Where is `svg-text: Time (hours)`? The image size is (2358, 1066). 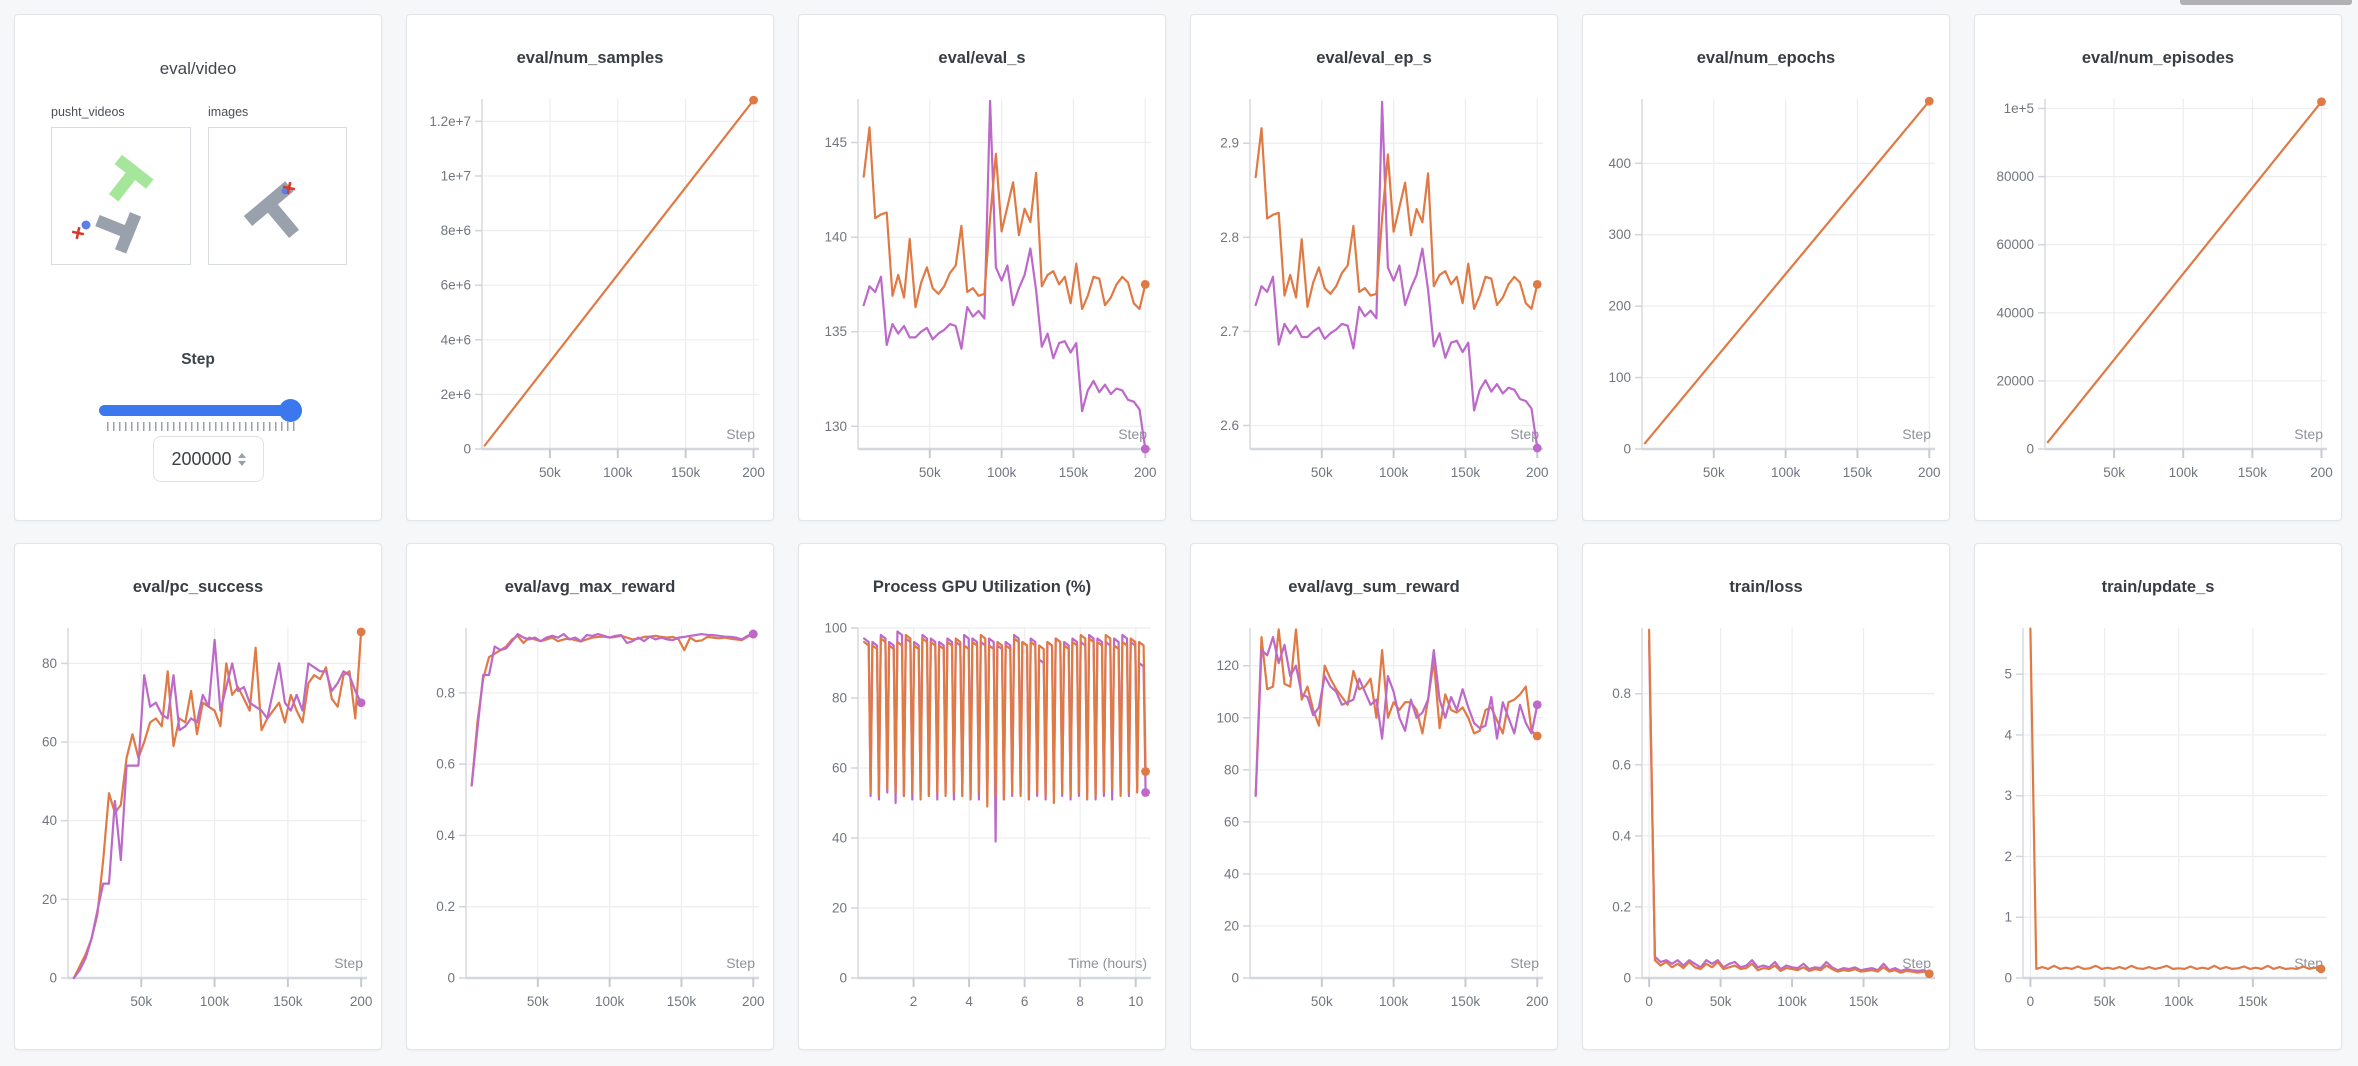 svg-text: Time (hours) is located at coordinates (1107, 963).